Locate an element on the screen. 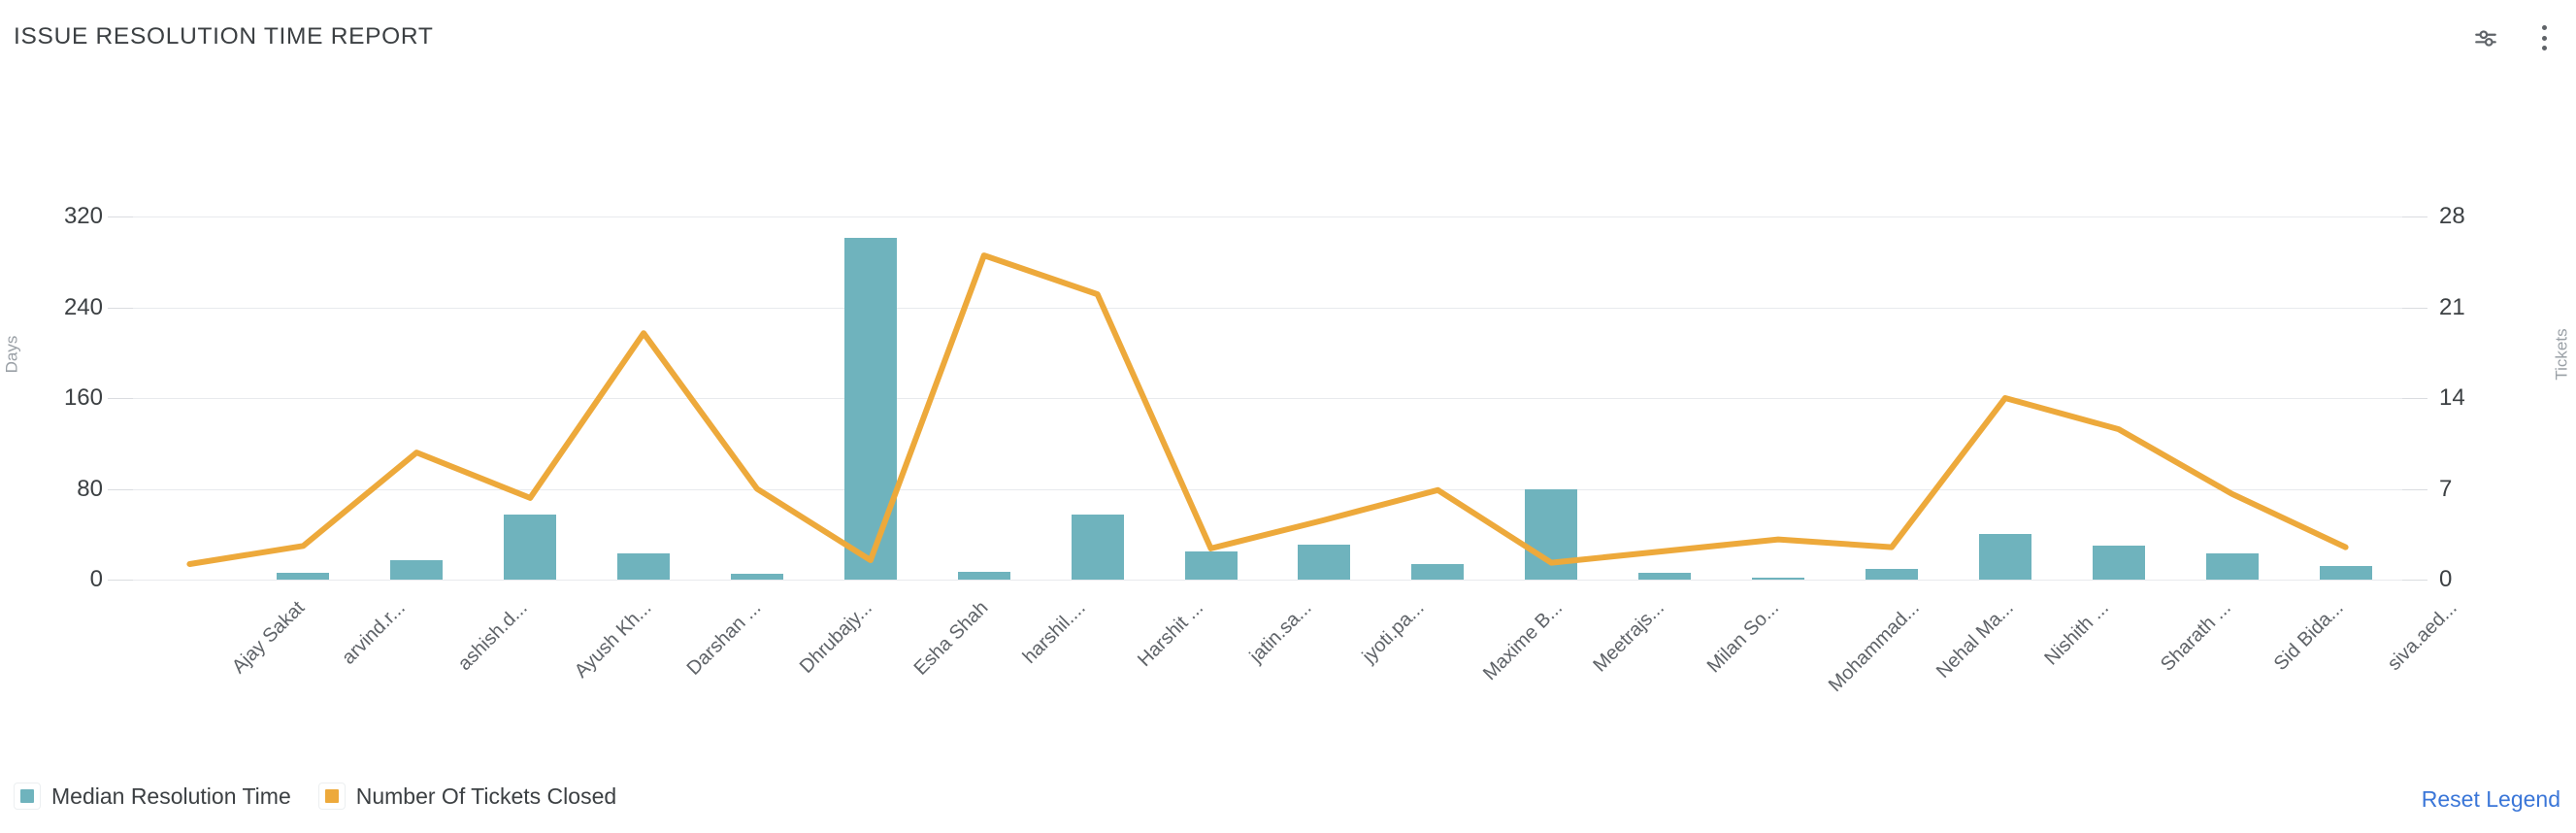 This screenshot has width=2576, height=833. y-axis-left-tick-label: 0 is located at coordinates (96, 579).